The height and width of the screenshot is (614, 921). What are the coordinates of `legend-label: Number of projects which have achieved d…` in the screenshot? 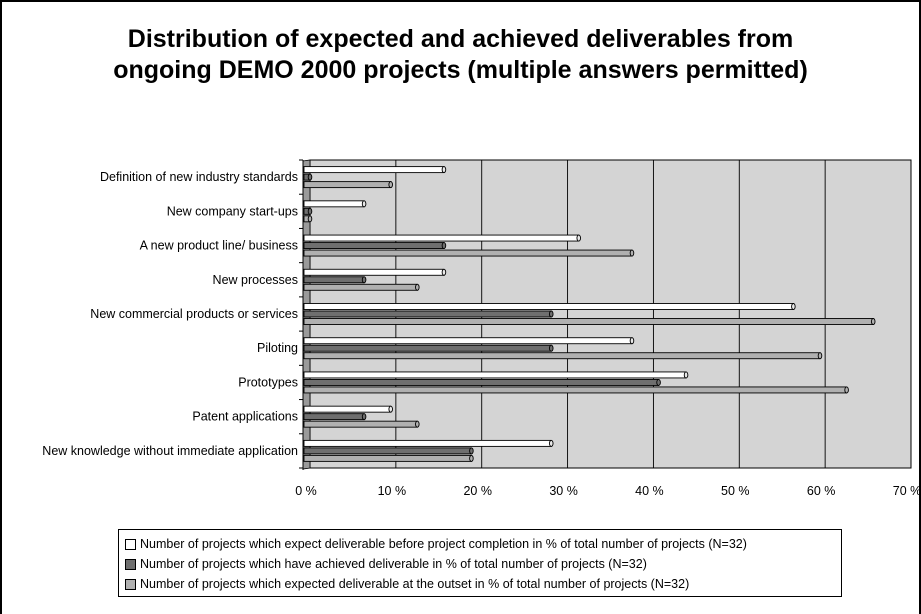 It's located at (393, 564).